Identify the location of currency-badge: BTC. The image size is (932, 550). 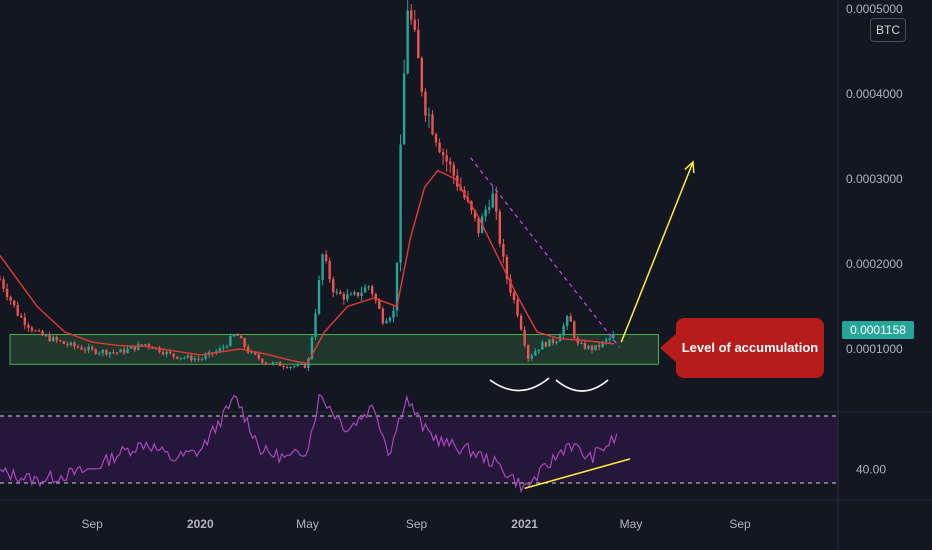
(888, 30).